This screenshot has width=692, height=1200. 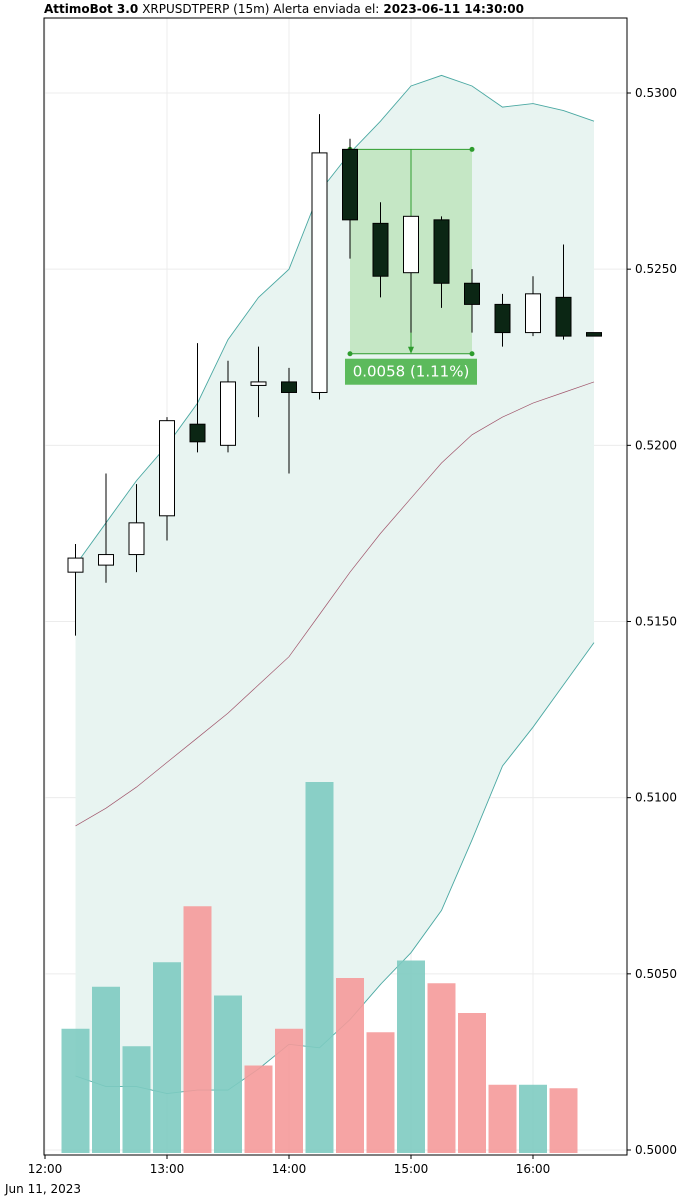 I want to click on y-tick-label: 0.5050, so click(x=656, y=974).